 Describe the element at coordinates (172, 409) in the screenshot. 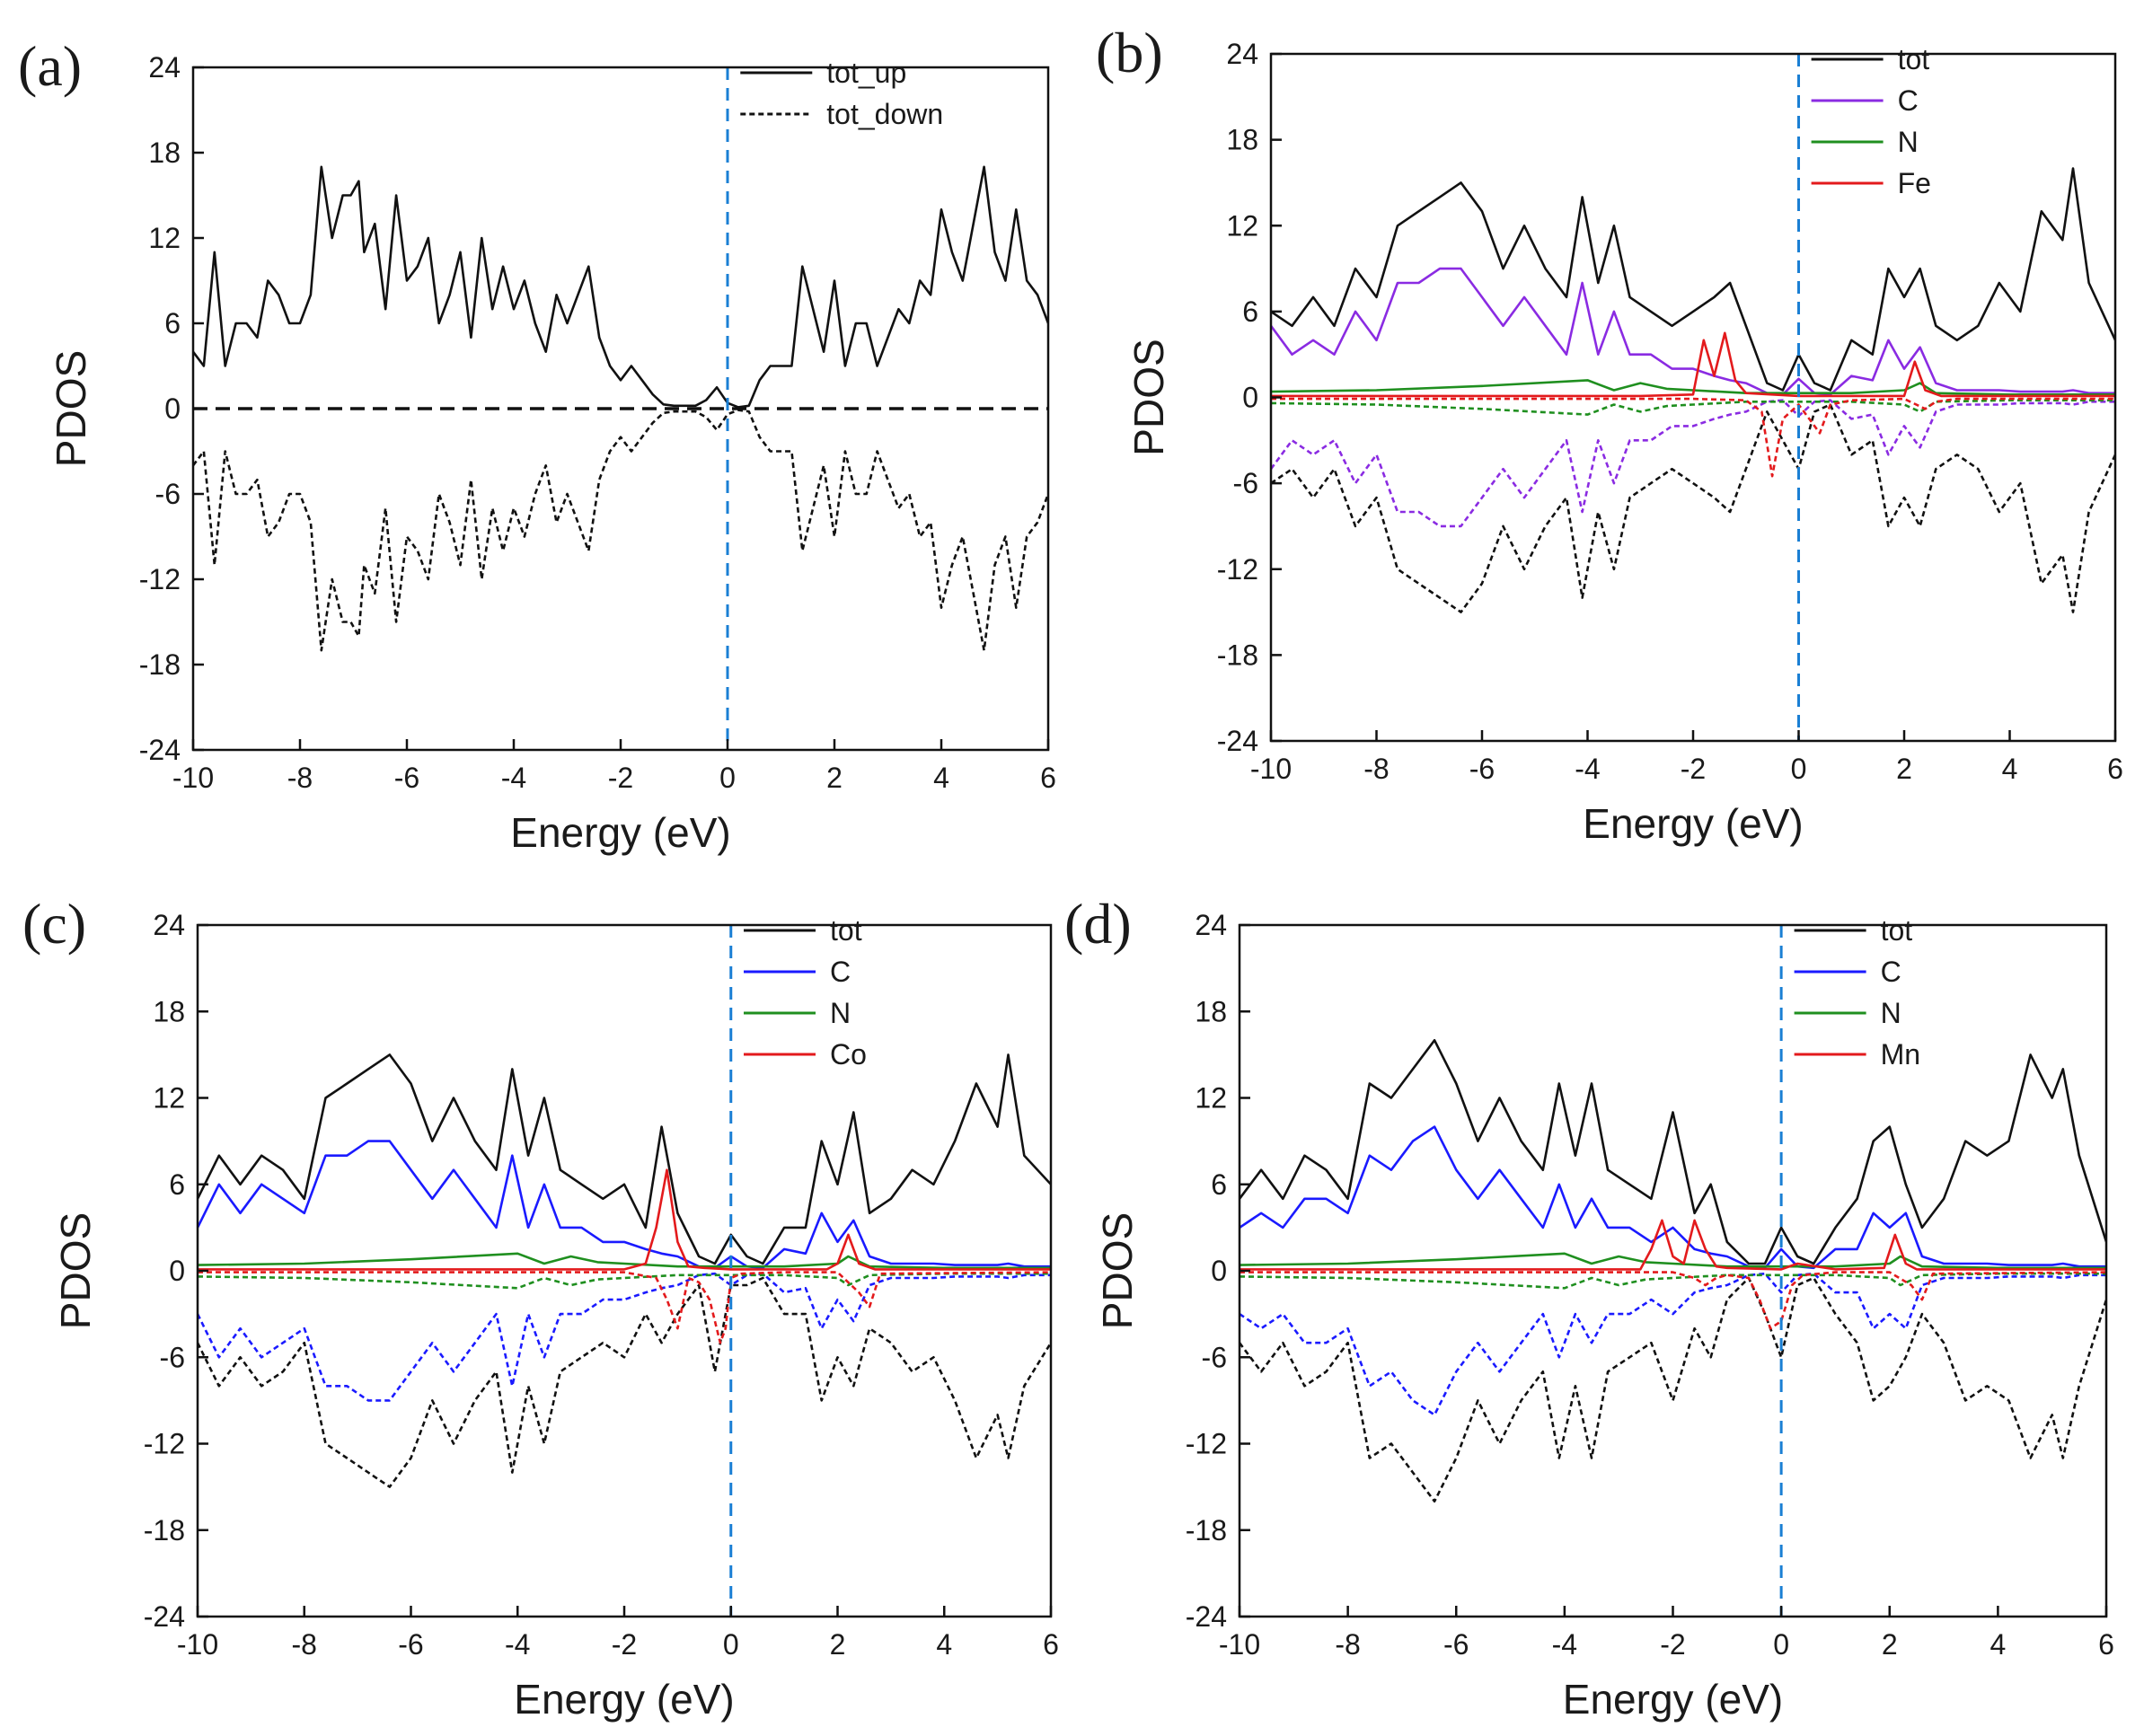

I see `y-tick-label: 0` at that location.